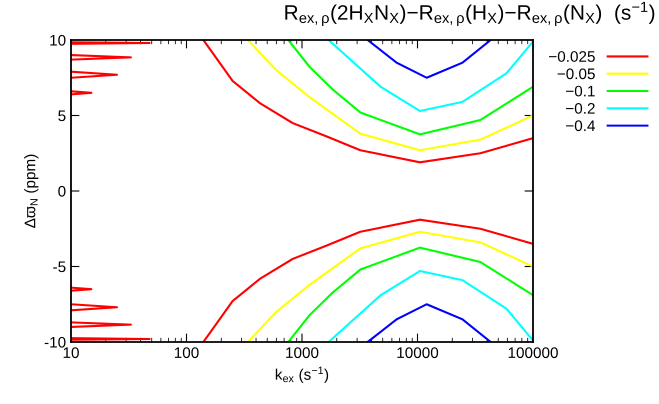 The width and height of the screenshot is (659, 404). Describe the element at coordinates (581, 126) in the screenshot. I see `legend-label: −0.4` at that location.